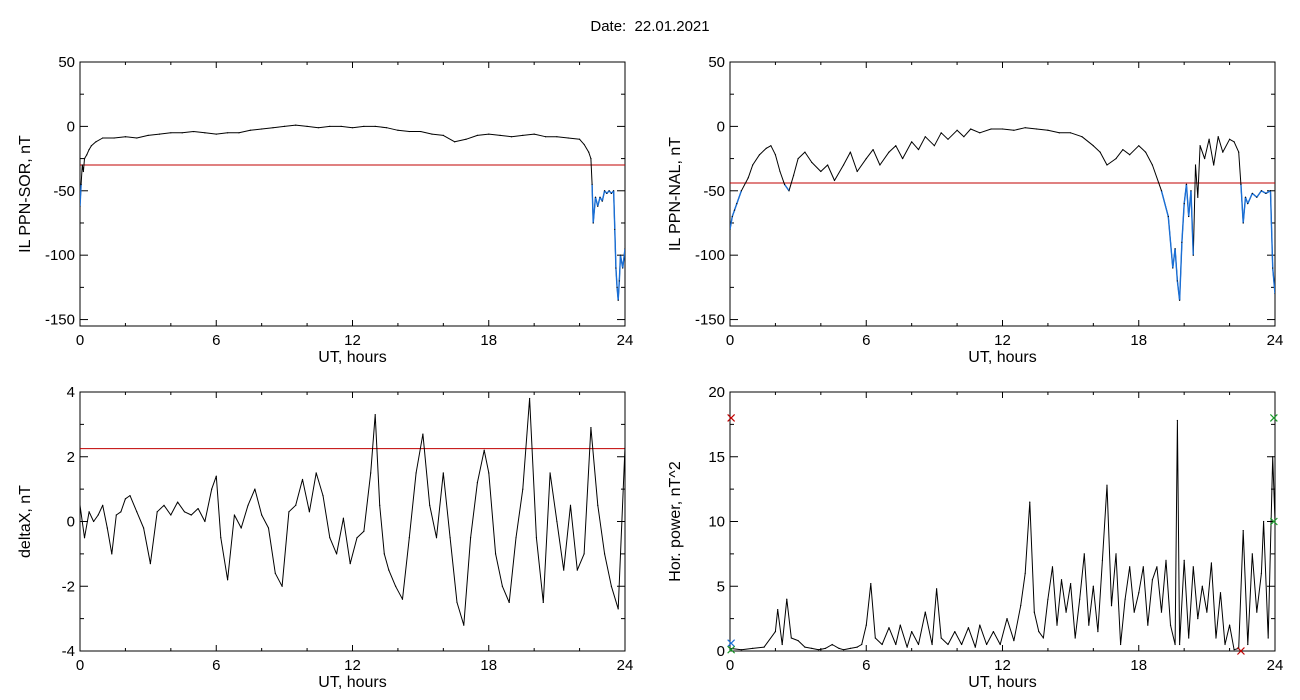 This screenshot has height=700, width=1300. Describe the element at coordinates (488, 665) in the screenshot. I see `x-tick-label: 18` at that location.